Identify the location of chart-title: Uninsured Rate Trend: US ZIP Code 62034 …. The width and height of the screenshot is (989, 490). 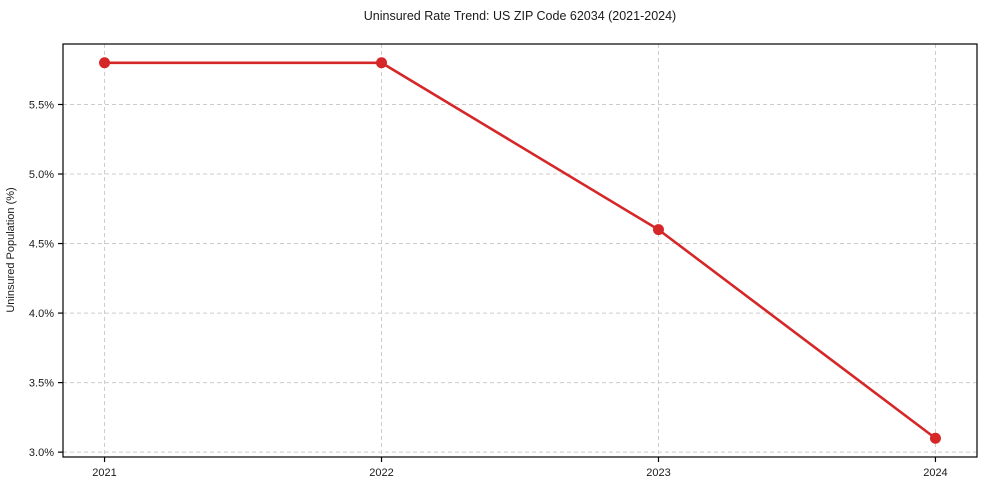
(520, 16).